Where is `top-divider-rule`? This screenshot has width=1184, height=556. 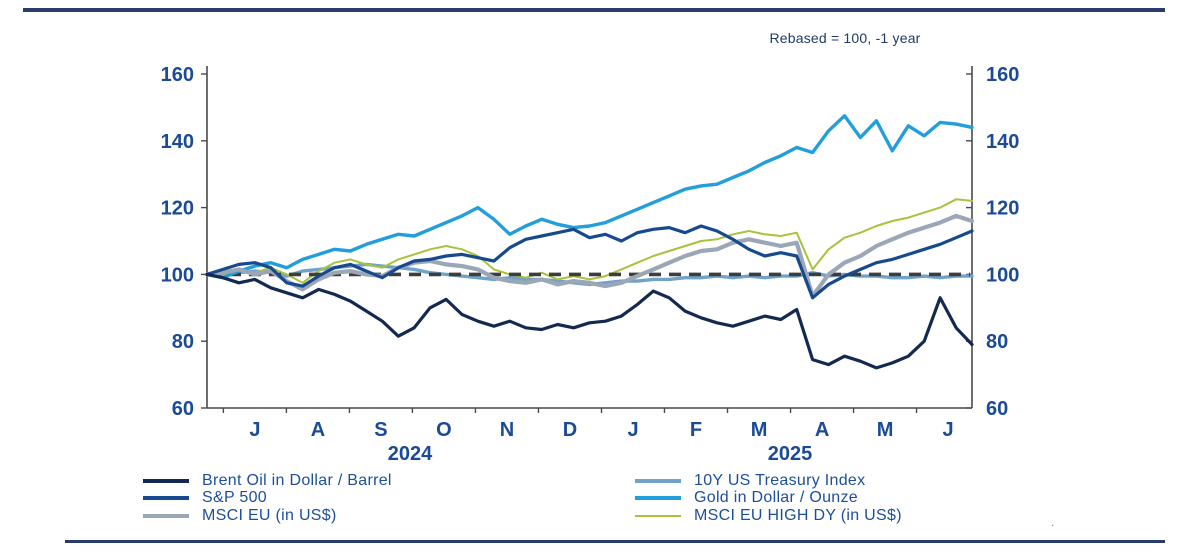
top-divider-rule is located at coordinates (594, 10).